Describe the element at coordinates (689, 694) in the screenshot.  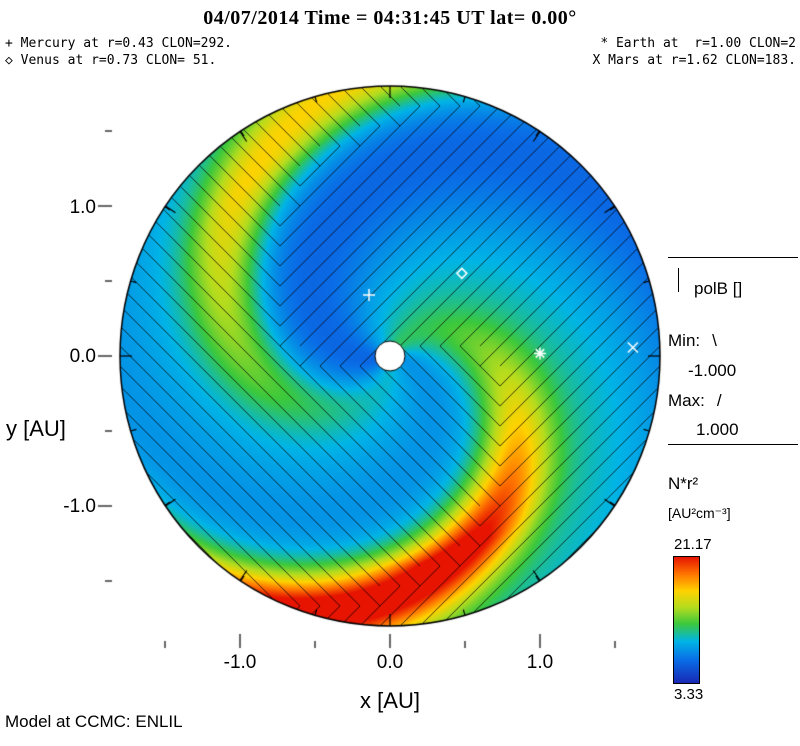
I see `colorbar-min-value: 3.33` at that location.